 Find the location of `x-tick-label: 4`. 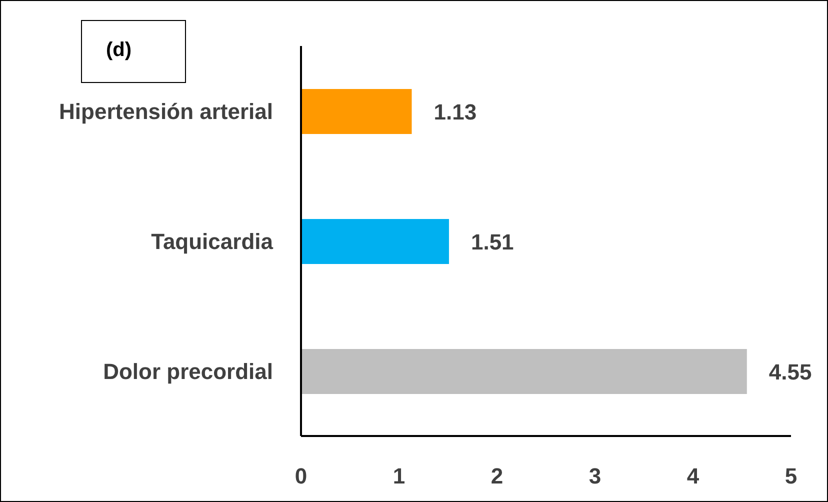

x-tick-label: 4 is located at coordinates (693, 476).